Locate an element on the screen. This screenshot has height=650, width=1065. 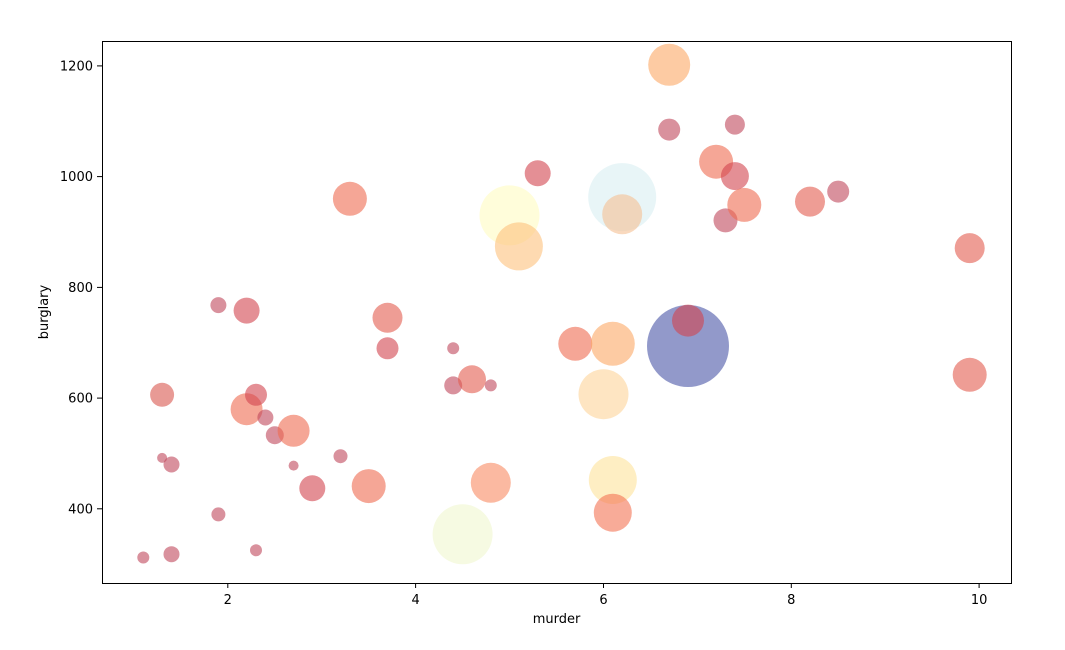
x-tick-label: 10 is located at coordinates (979, 600).